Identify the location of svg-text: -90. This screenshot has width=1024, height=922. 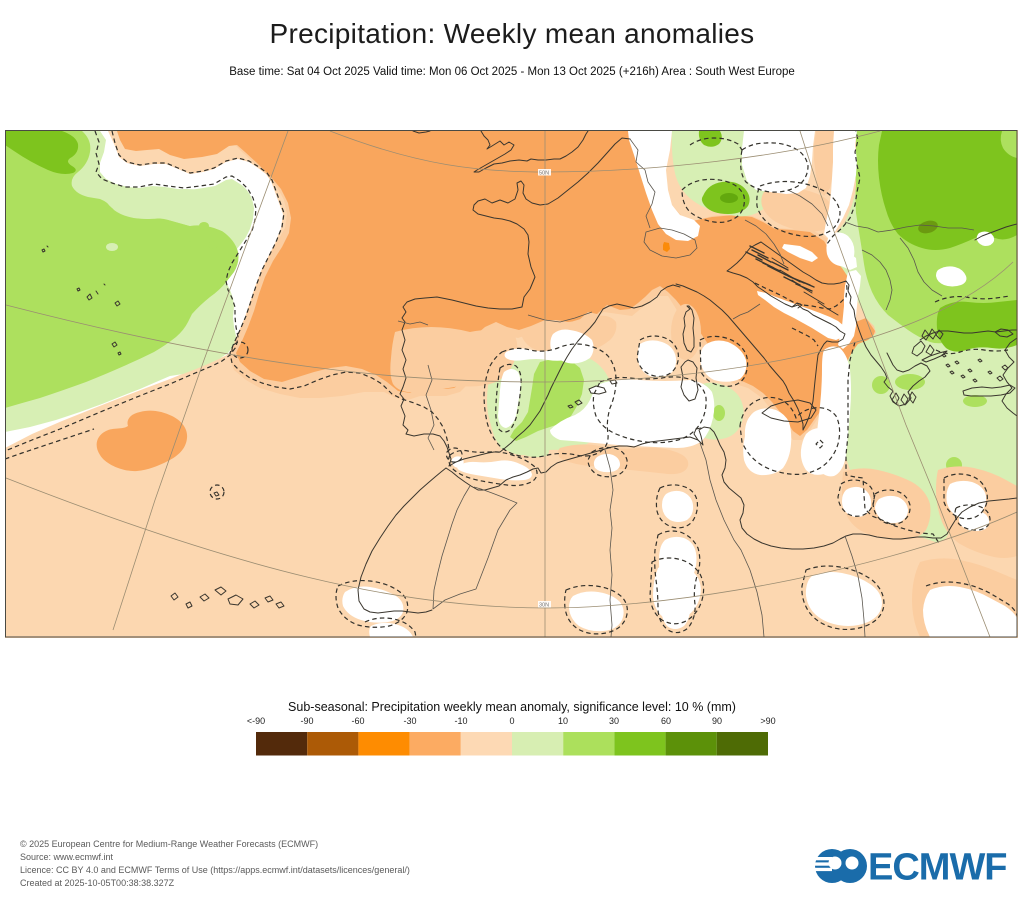
(306, 721).